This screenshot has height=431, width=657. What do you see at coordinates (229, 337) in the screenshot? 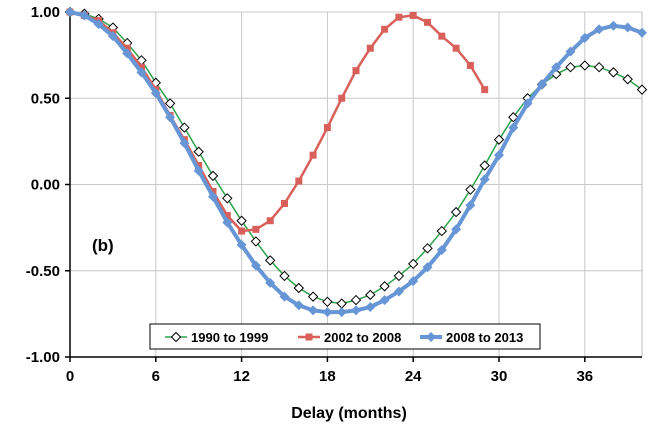
I see `legend-label-0: 1990 to 1999` at bounding box center [229, 337].